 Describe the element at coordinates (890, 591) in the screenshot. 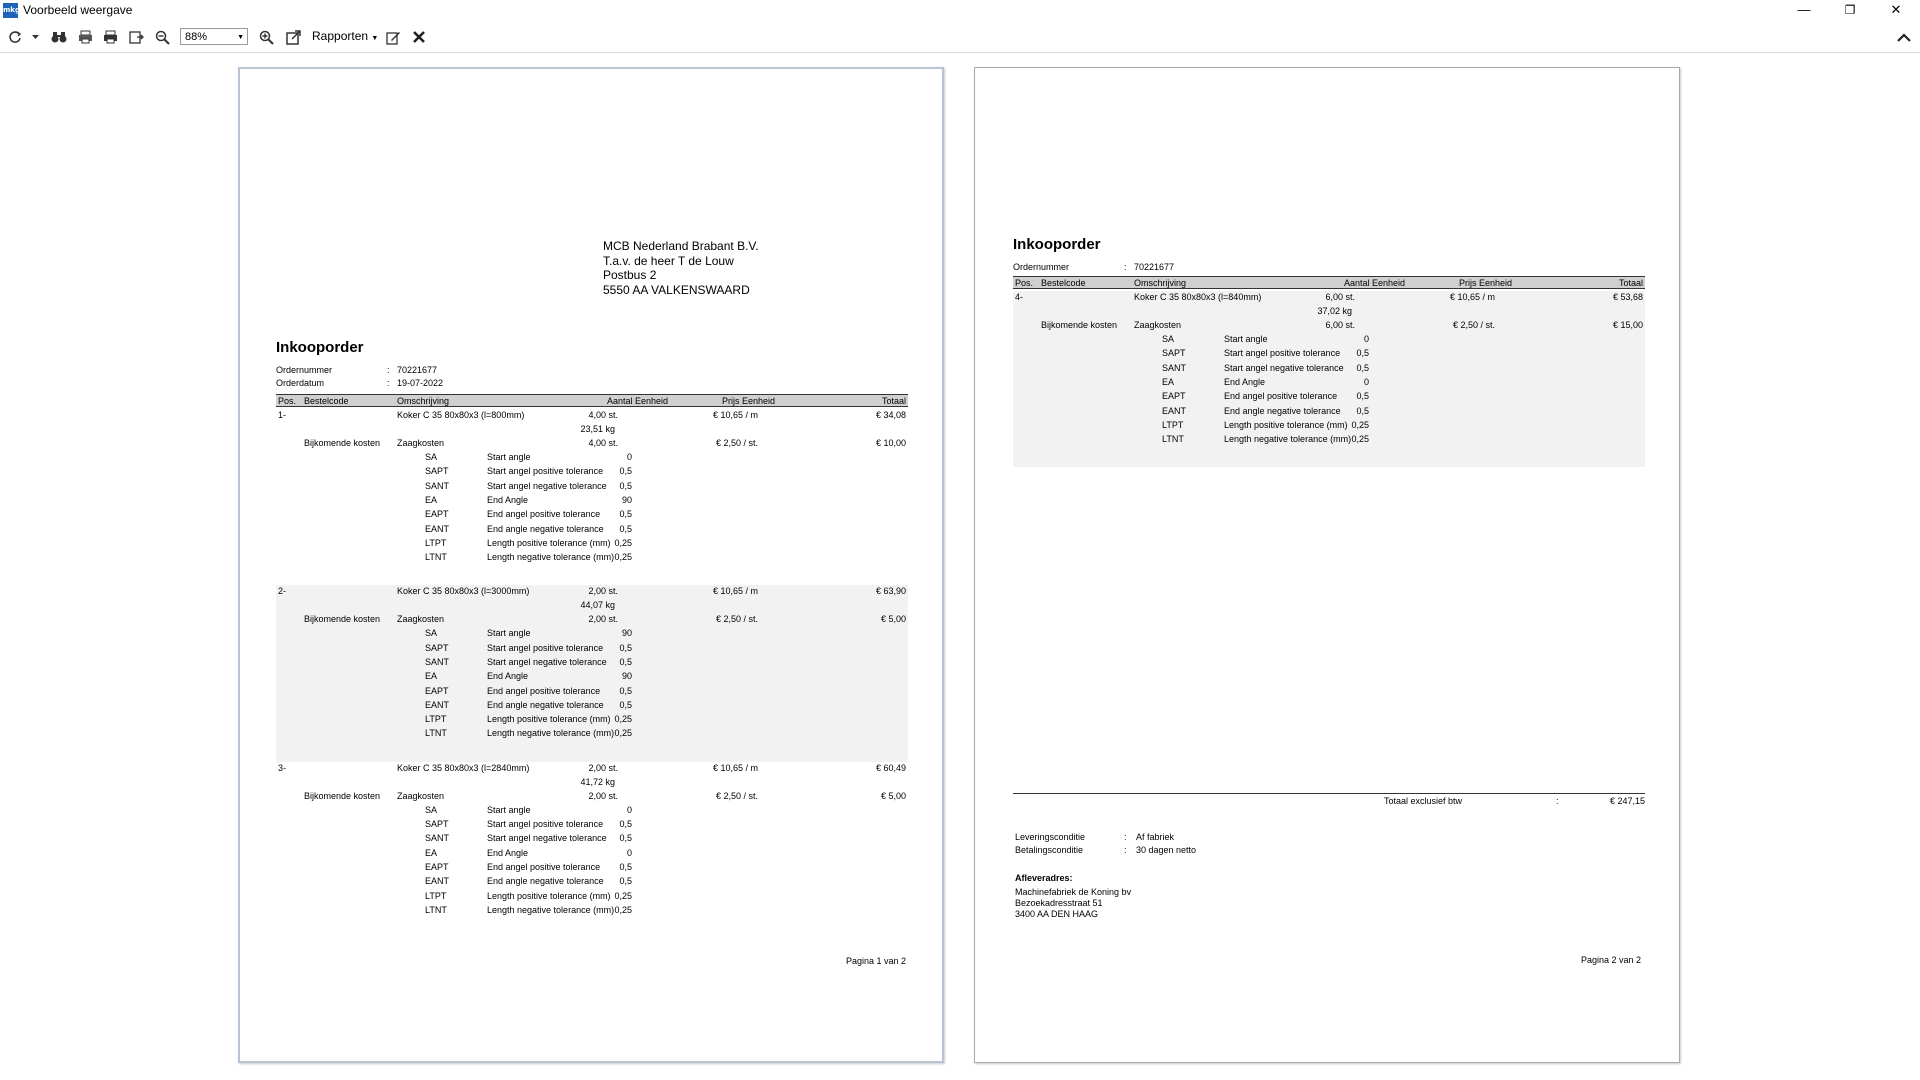

I see `item-total: € 63,90` at that location.